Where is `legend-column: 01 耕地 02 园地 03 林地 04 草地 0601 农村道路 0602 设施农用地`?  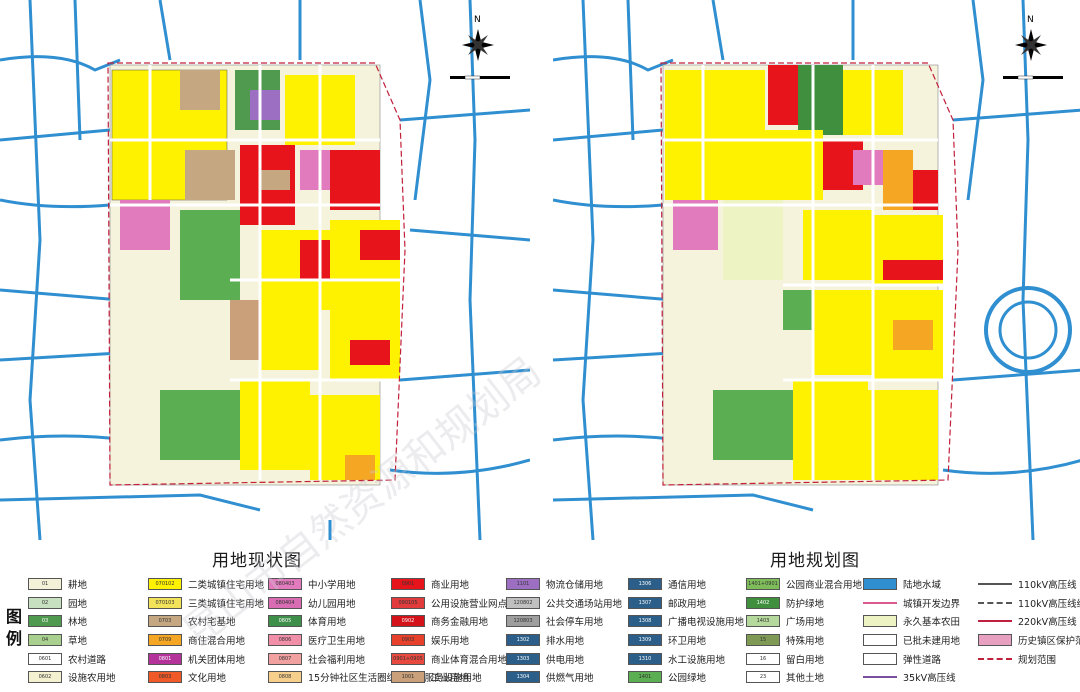 legend-column: 01 耕地 02 园地 03 林地 04 草地 0601 农村道路 0602 设施农用地 is located at coordinates (72, 632).